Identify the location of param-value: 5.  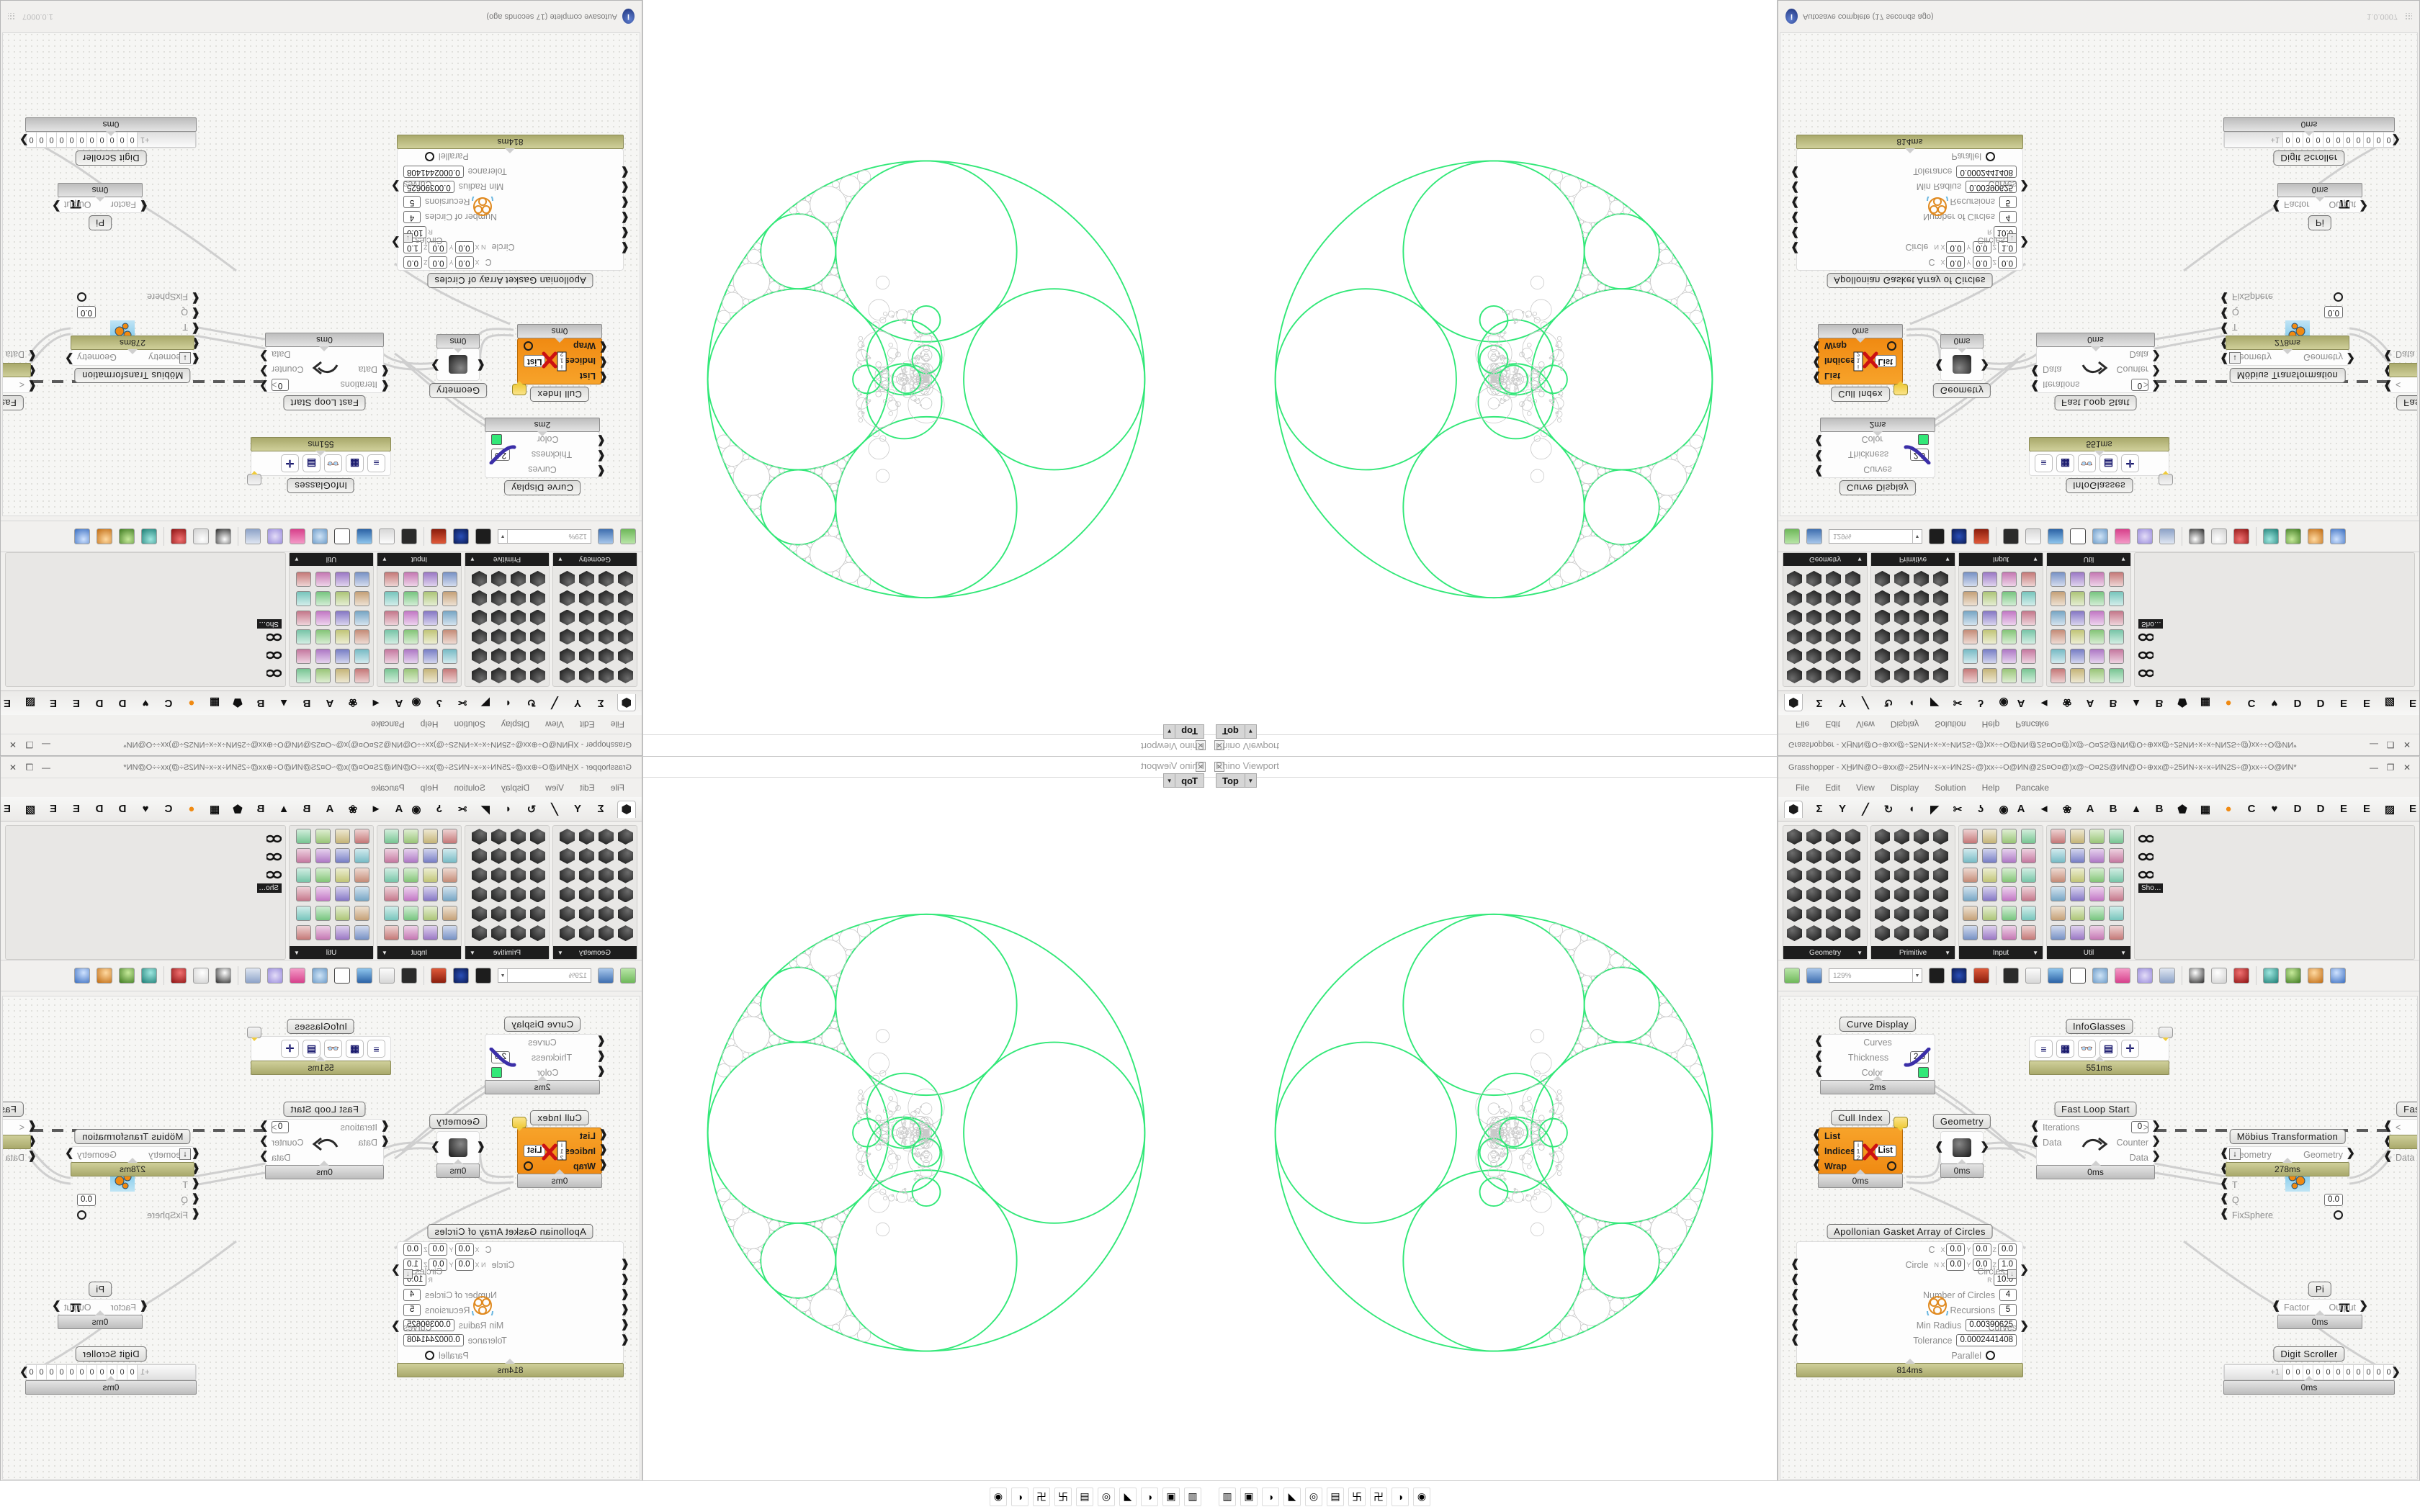
(412, 202).